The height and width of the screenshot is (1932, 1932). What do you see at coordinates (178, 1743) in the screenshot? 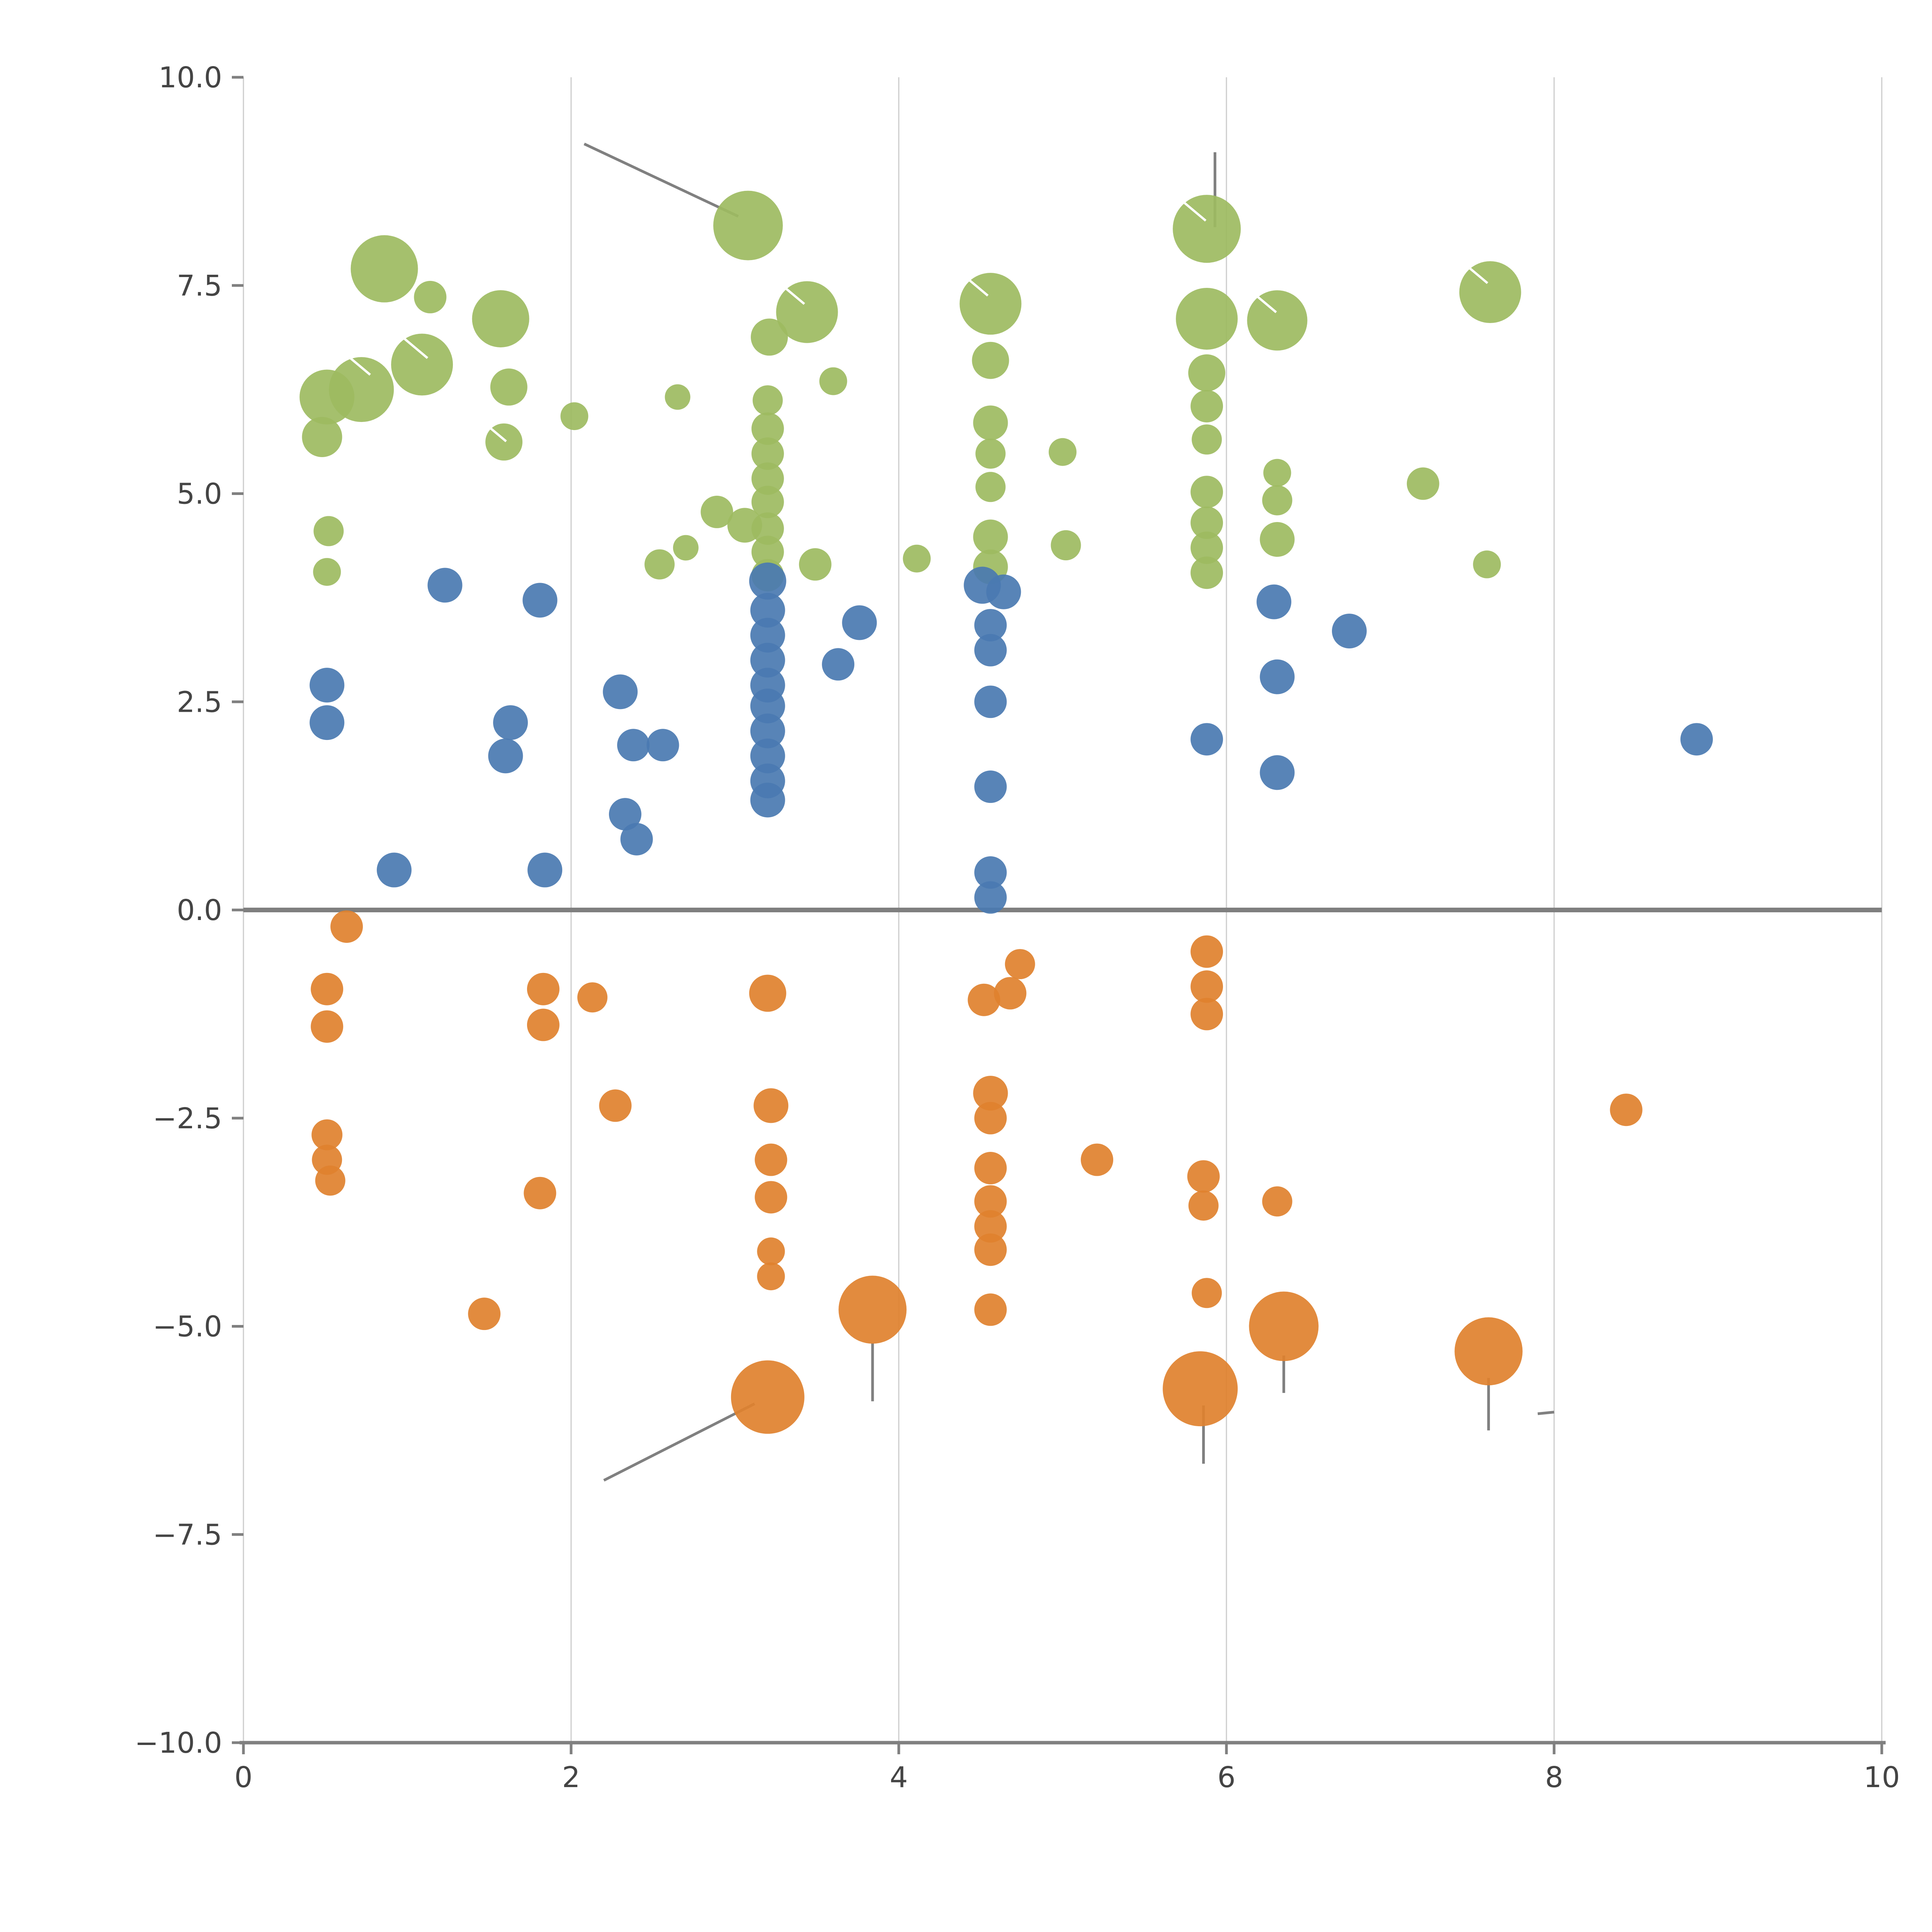
I see `y-tick-label: −10.0` at bounding box center [178, 1743].